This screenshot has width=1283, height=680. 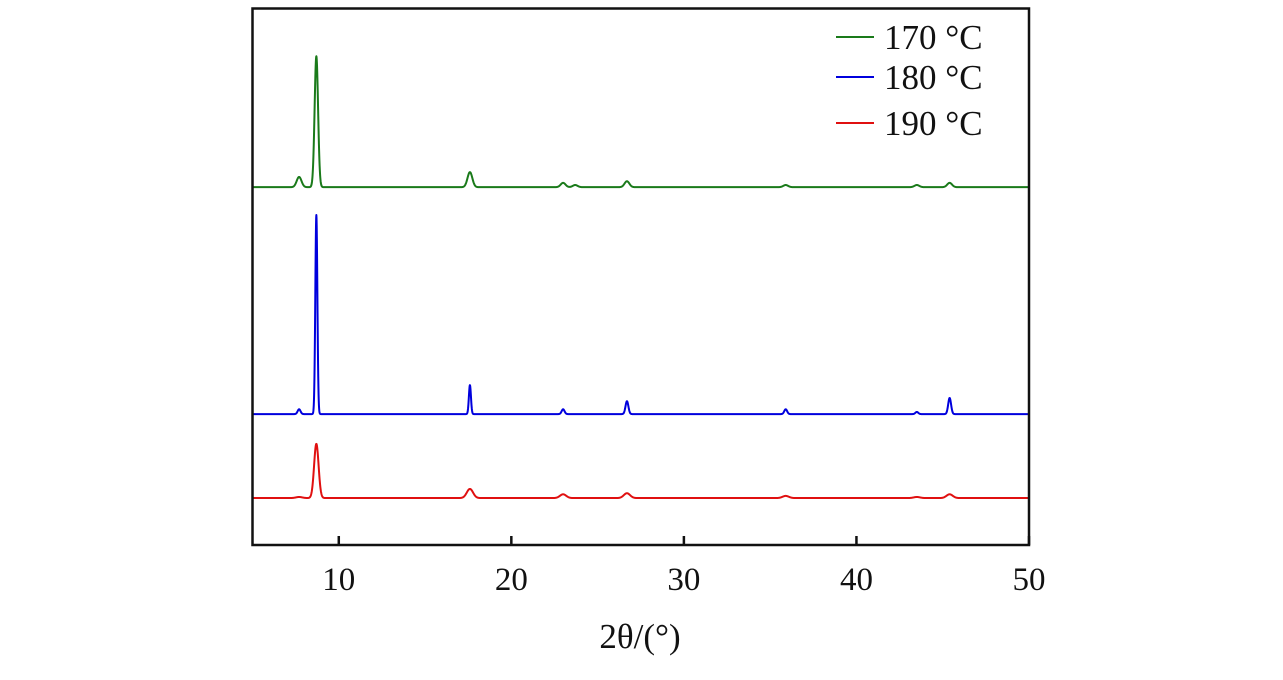 I want to click on x-tick-label: 40, so click(x=856, y=580).